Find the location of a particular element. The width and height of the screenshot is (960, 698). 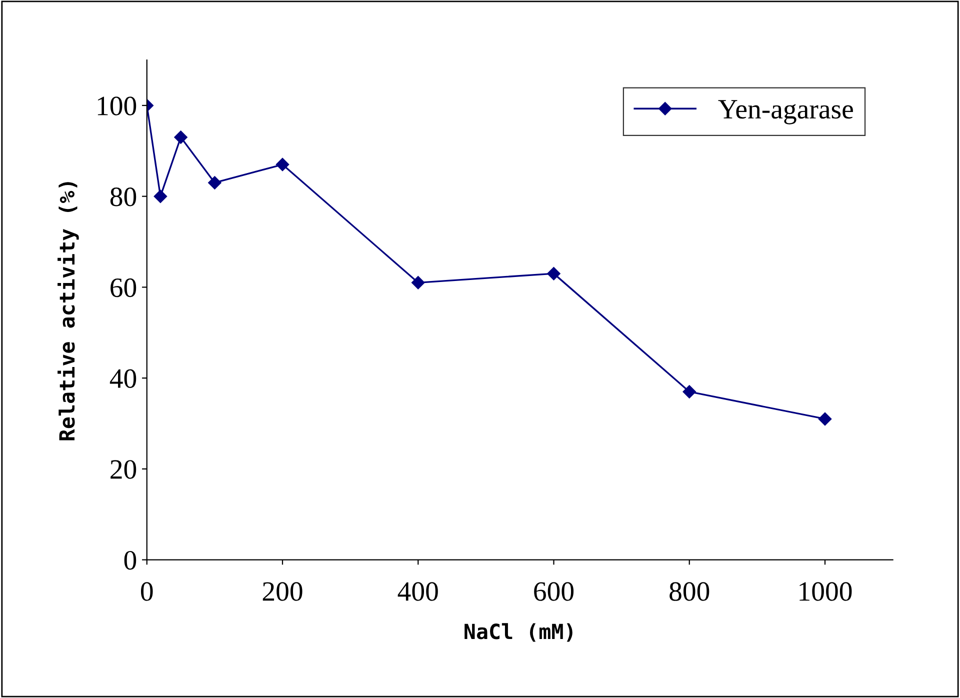

legend-label: Yen-agarase is located at coordinates (785, 112).